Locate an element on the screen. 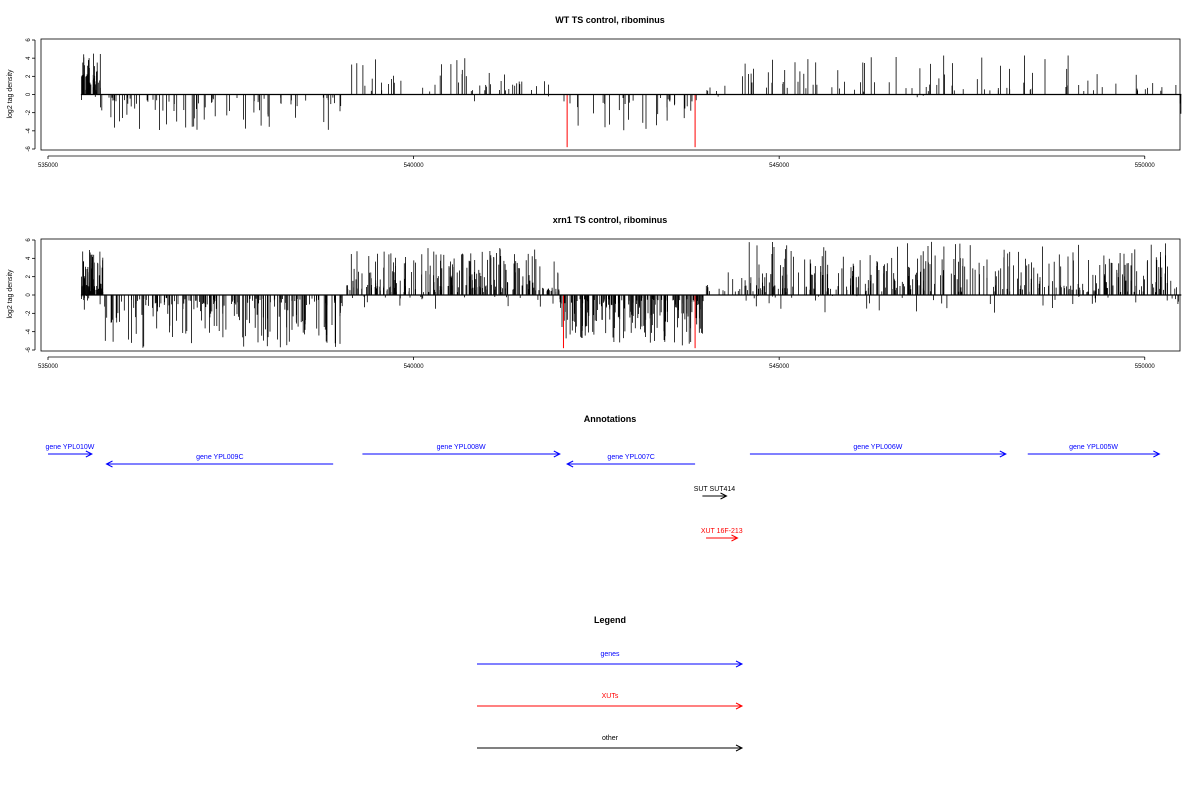  annotation-feature: gene YPL009C is located at coordinates (219, 461).